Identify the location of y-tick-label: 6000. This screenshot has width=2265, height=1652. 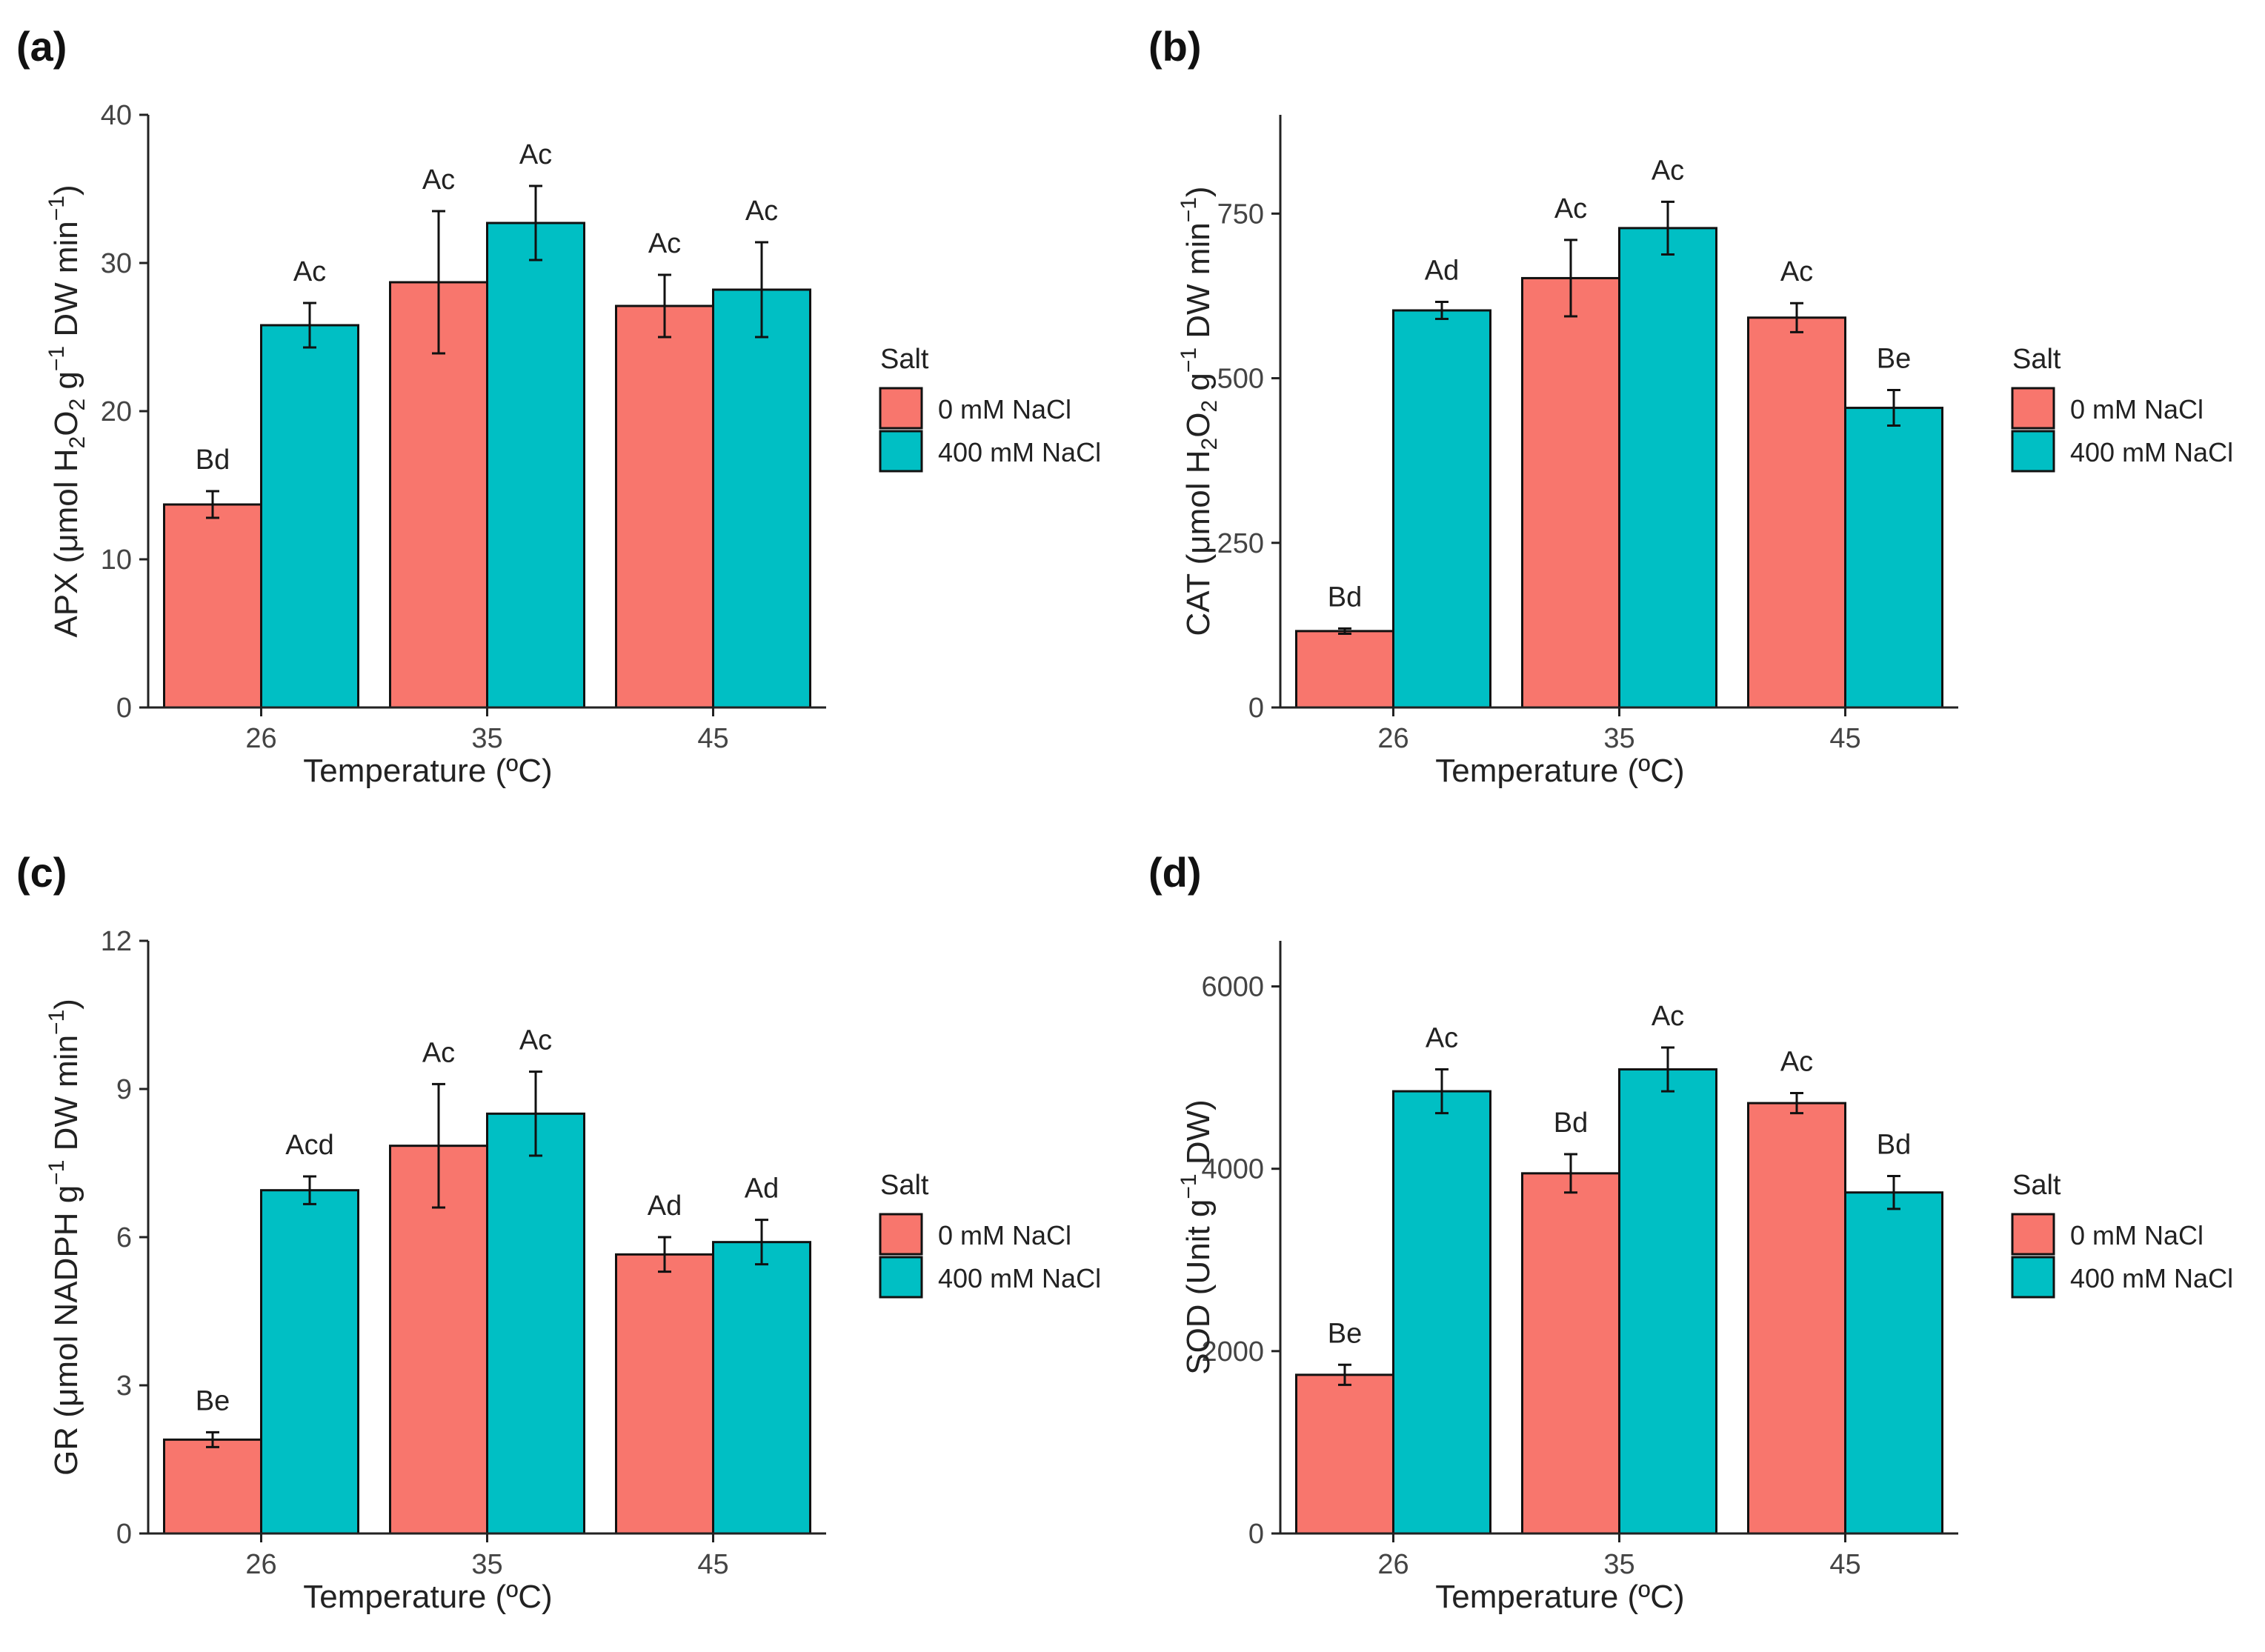
(1232, 987).